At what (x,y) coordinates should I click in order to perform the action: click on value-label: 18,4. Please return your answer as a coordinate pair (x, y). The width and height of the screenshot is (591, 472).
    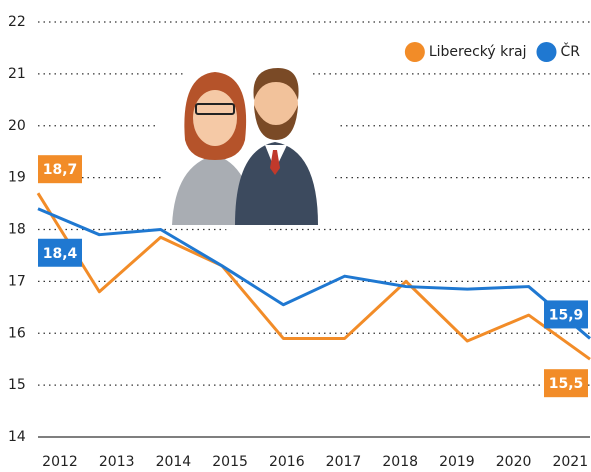
    Looking at the image, I should click on (60, 254).